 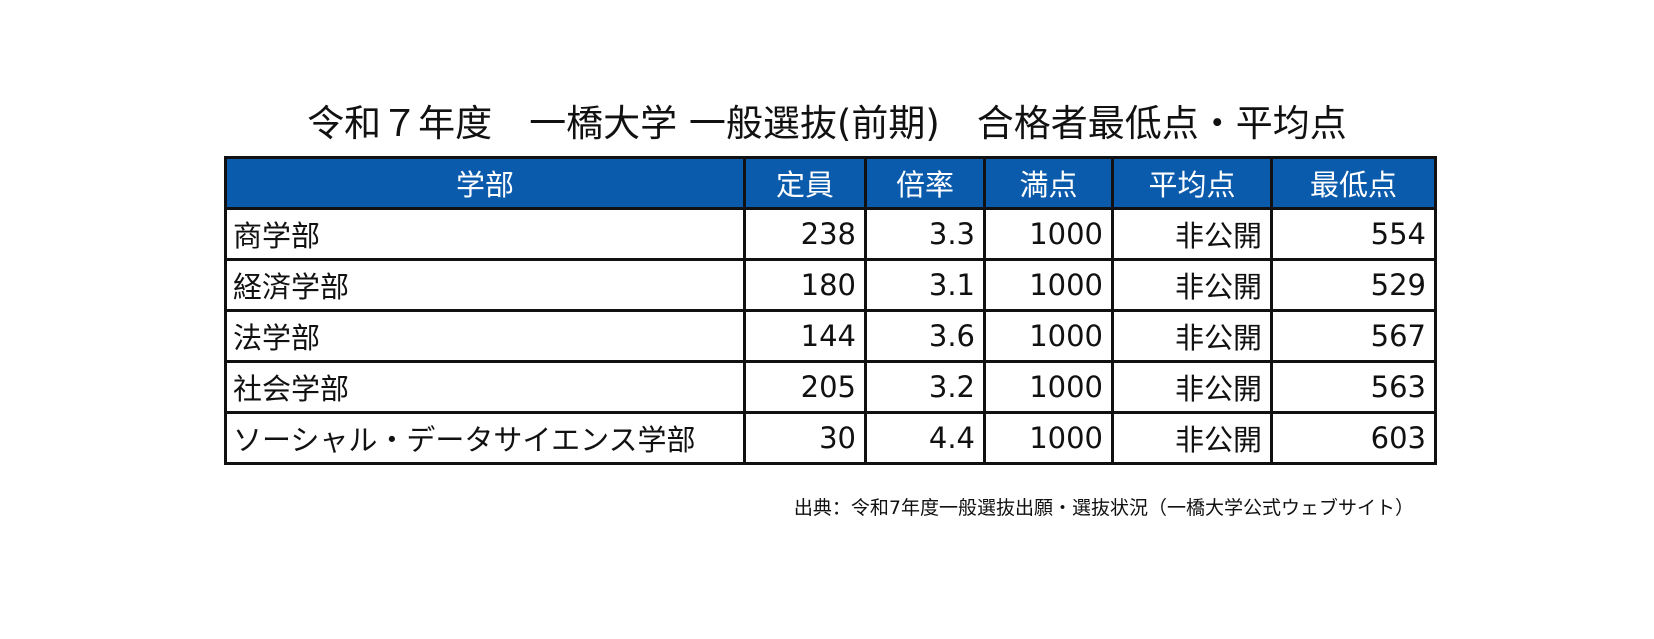 I want to click on faculty-cell: 法学部, so click(x=485, y=336).